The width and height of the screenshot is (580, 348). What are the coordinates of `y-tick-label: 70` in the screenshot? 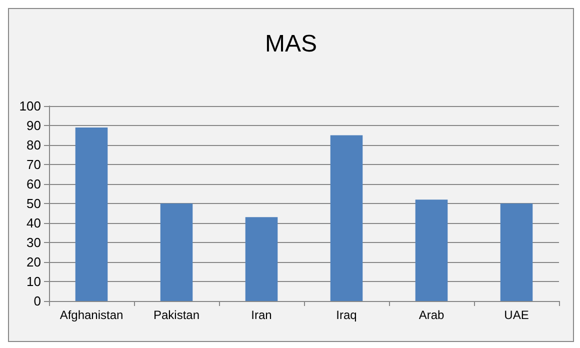 It's located at (33, 164).